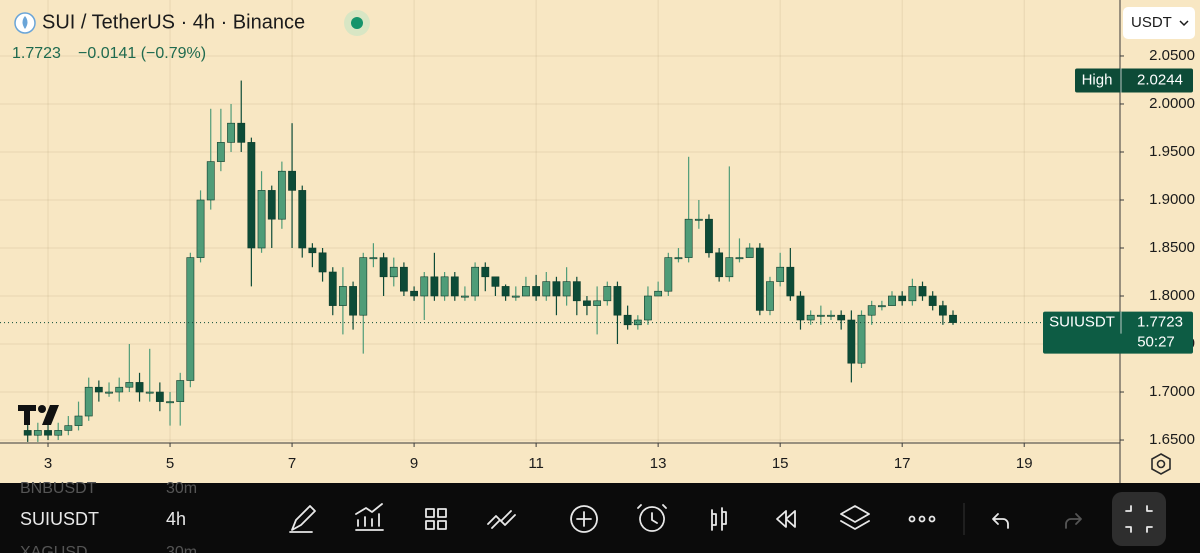 The width and height of the screenshot is (1200, 553). Describe the element at coordinates (584, 519) in the screenshot. I see `add-tool` at that location.